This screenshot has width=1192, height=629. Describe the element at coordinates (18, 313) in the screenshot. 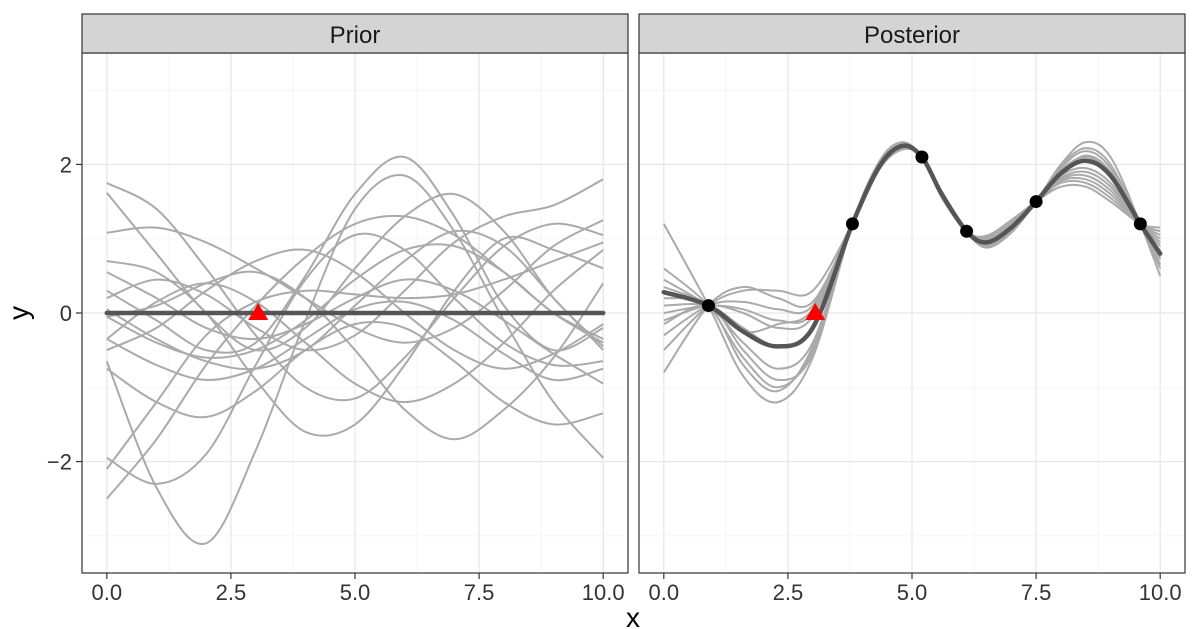

I see `y-axis-title: y` at that location.